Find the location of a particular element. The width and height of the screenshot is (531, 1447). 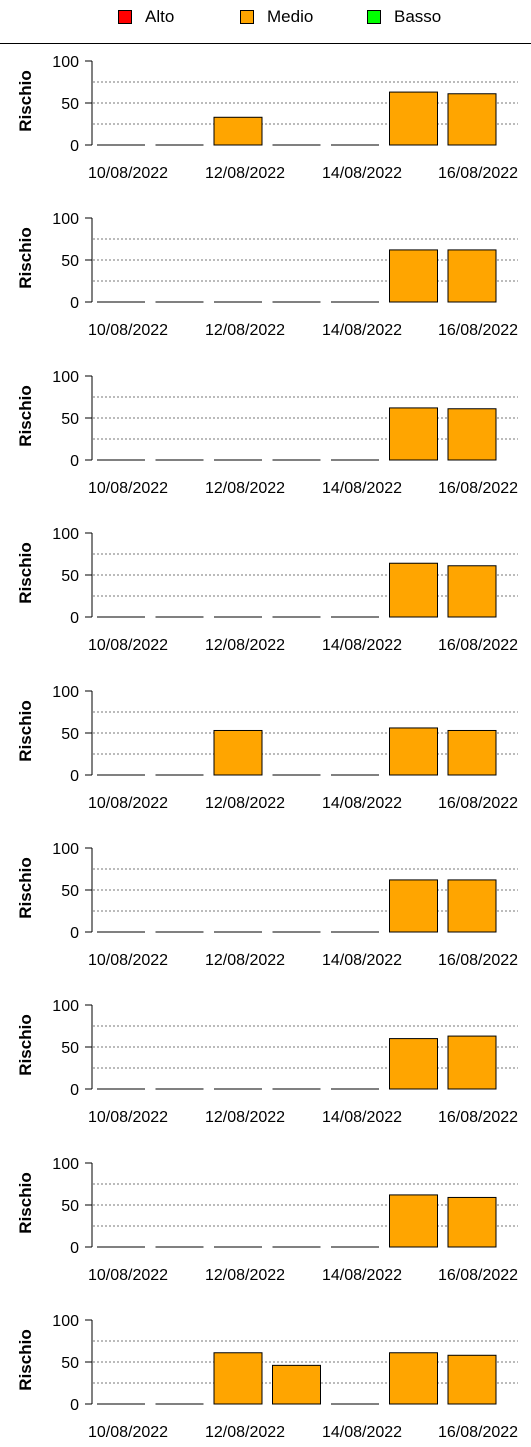

legend-swatch-medio is located at coordinates (247, 17).